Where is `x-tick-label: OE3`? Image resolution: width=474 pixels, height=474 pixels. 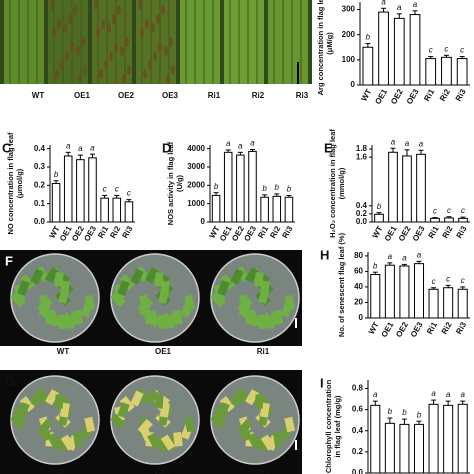
x-tick-label: OE3 is located at coordinates (419, 233).